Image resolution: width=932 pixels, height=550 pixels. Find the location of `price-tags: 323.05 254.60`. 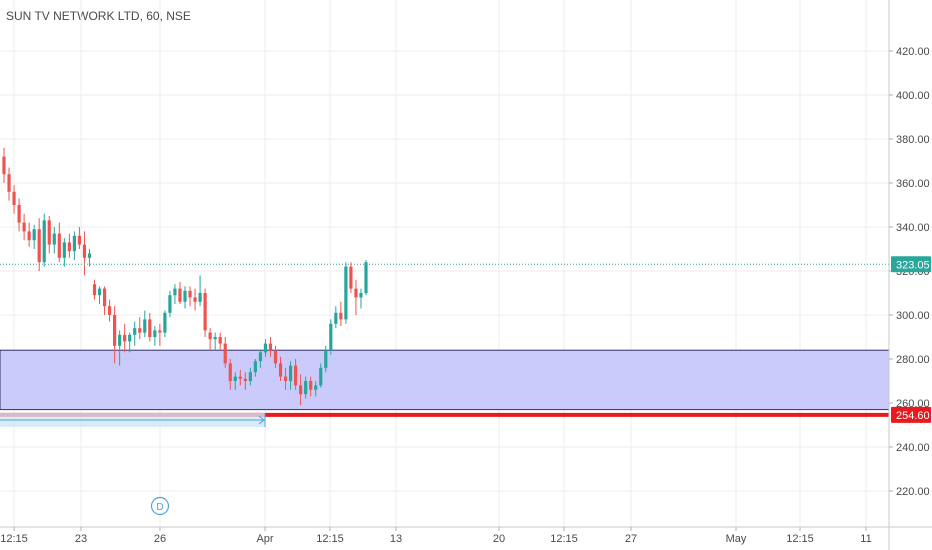

price-tags: 323.05 254.60 is located at coordinates (911, 339).